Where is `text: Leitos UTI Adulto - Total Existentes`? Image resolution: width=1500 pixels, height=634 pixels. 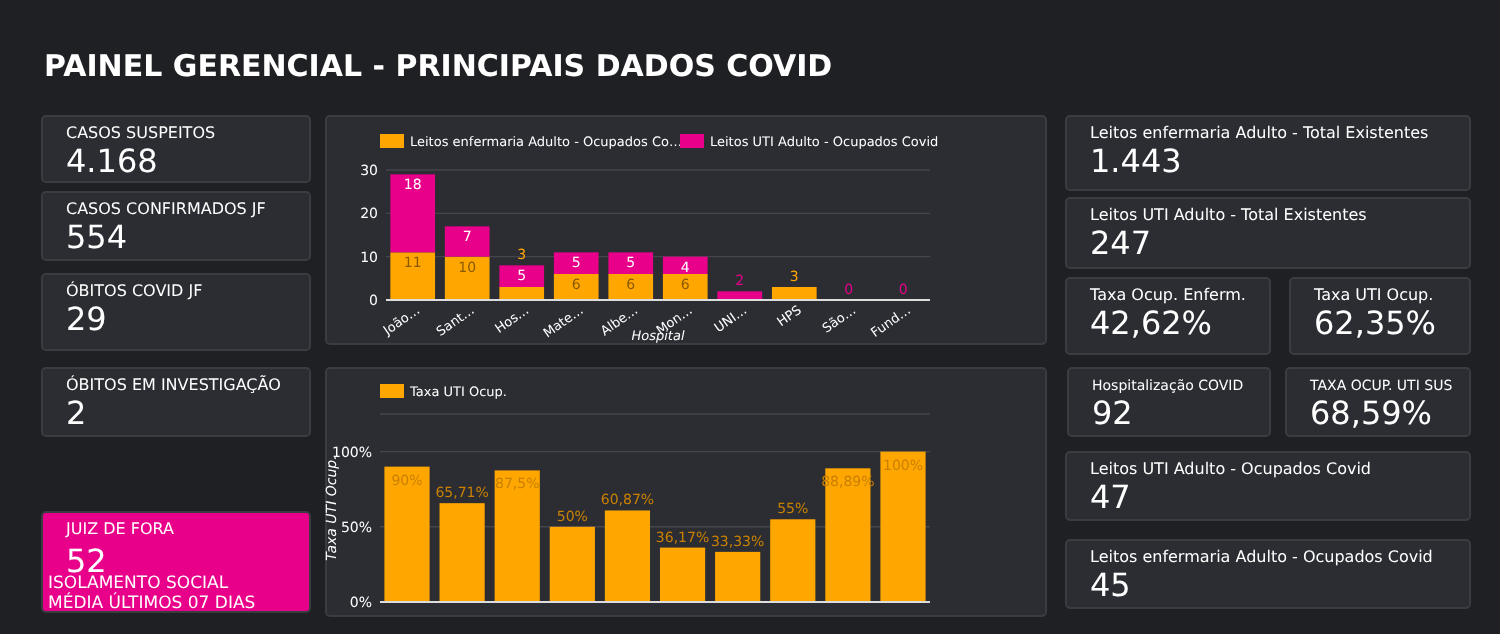
text: Leitos UTI Adulto - Total Existentes is located at coordinates (1228, 215).